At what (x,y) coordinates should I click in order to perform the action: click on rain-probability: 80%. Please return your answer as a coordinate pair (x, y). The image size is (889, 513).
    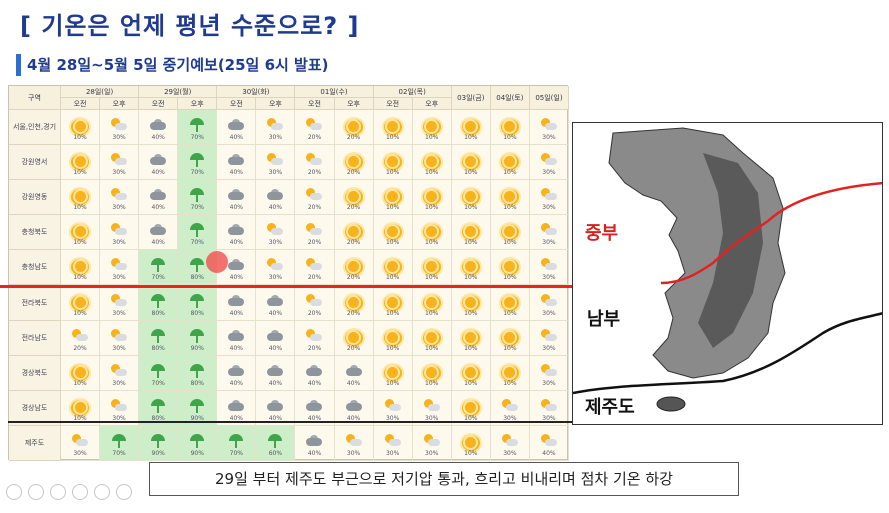
    Looking at the image, I should click on (197, 278).